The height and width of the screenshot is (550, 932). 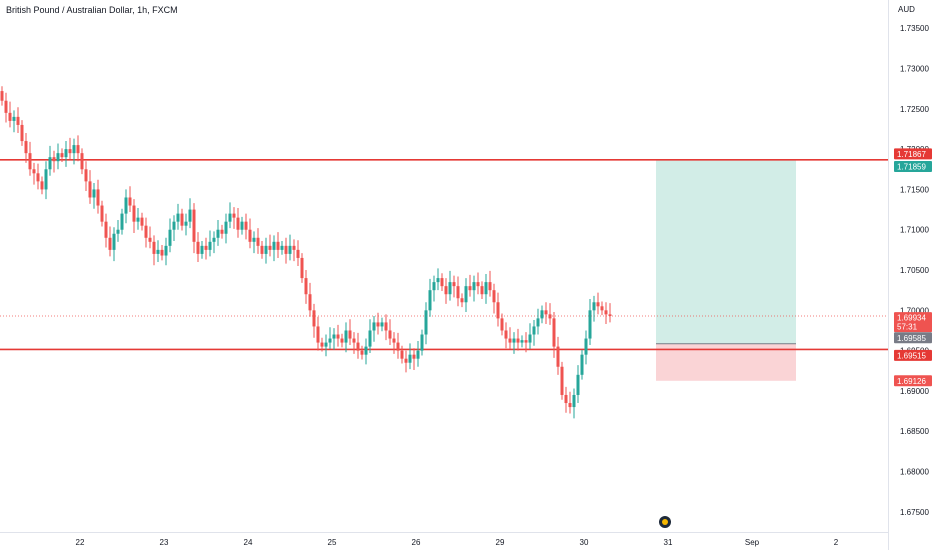 I want to click on date-tick-label: 25, so click(x=332, y=542).